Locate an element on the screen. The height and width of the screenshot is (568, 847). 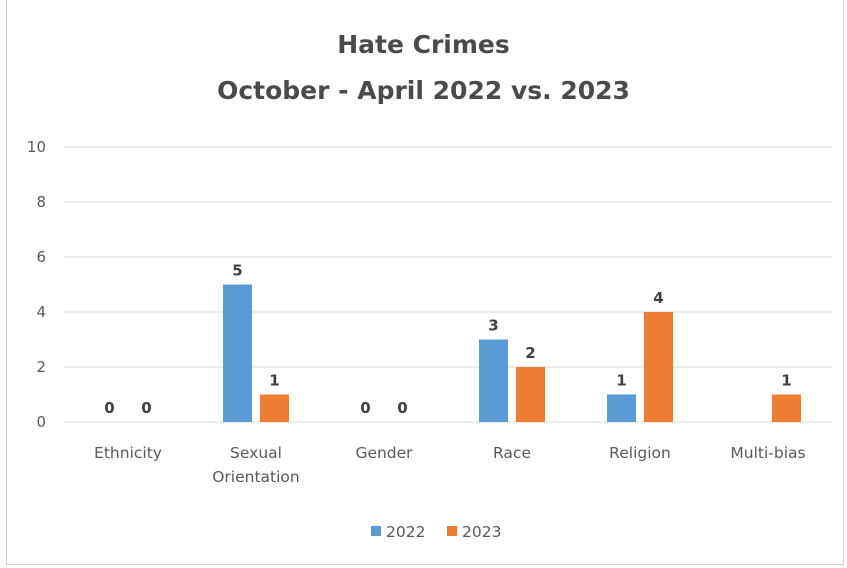
legend-label-2022: 2022 is located at coordinates (405, 532).